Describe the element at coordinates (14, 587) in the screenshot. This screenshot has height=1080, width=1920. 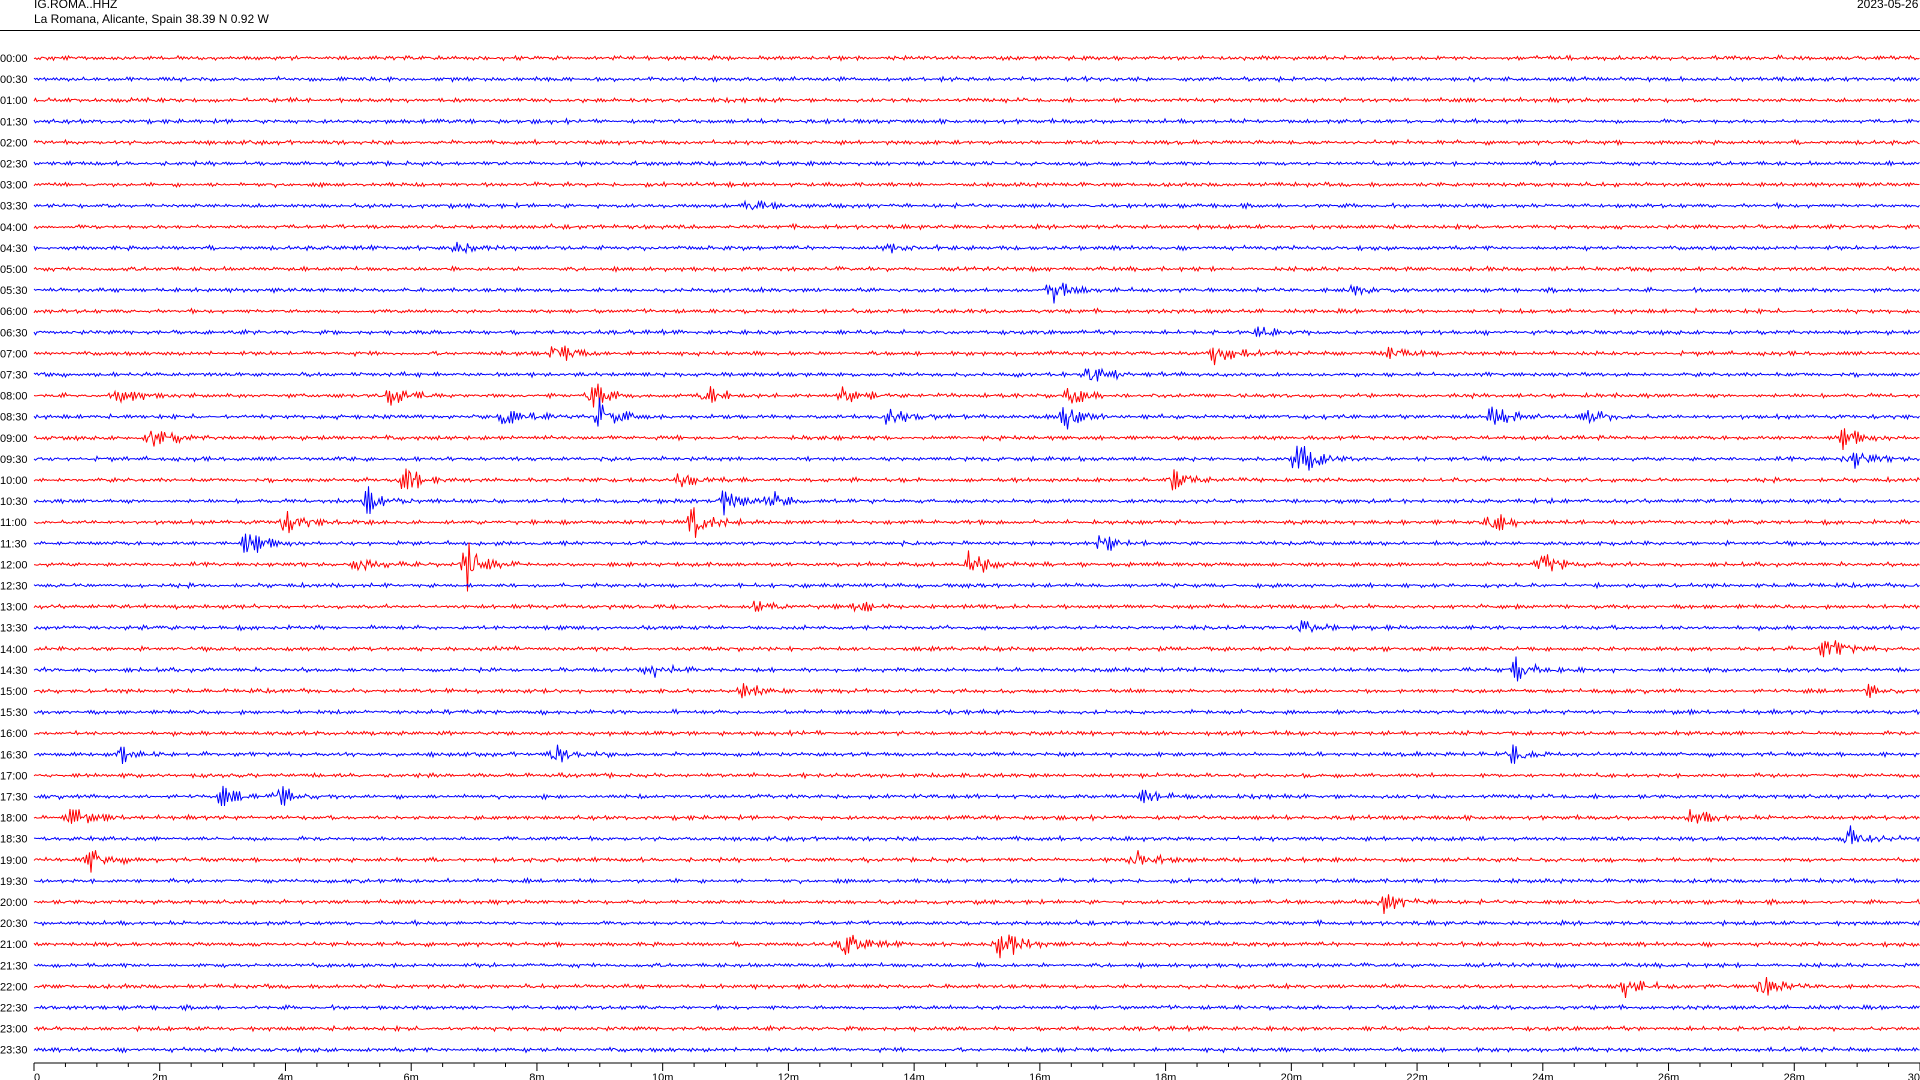
I see `row-time-label: 12:30` at that location.